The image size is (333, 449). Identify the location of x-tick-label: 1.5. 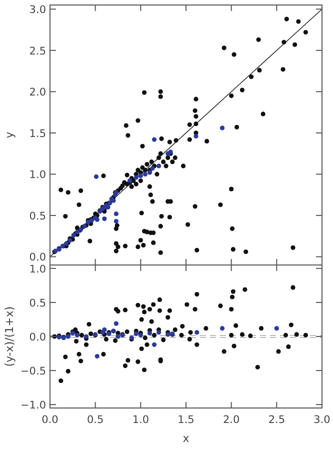
(186, 420).